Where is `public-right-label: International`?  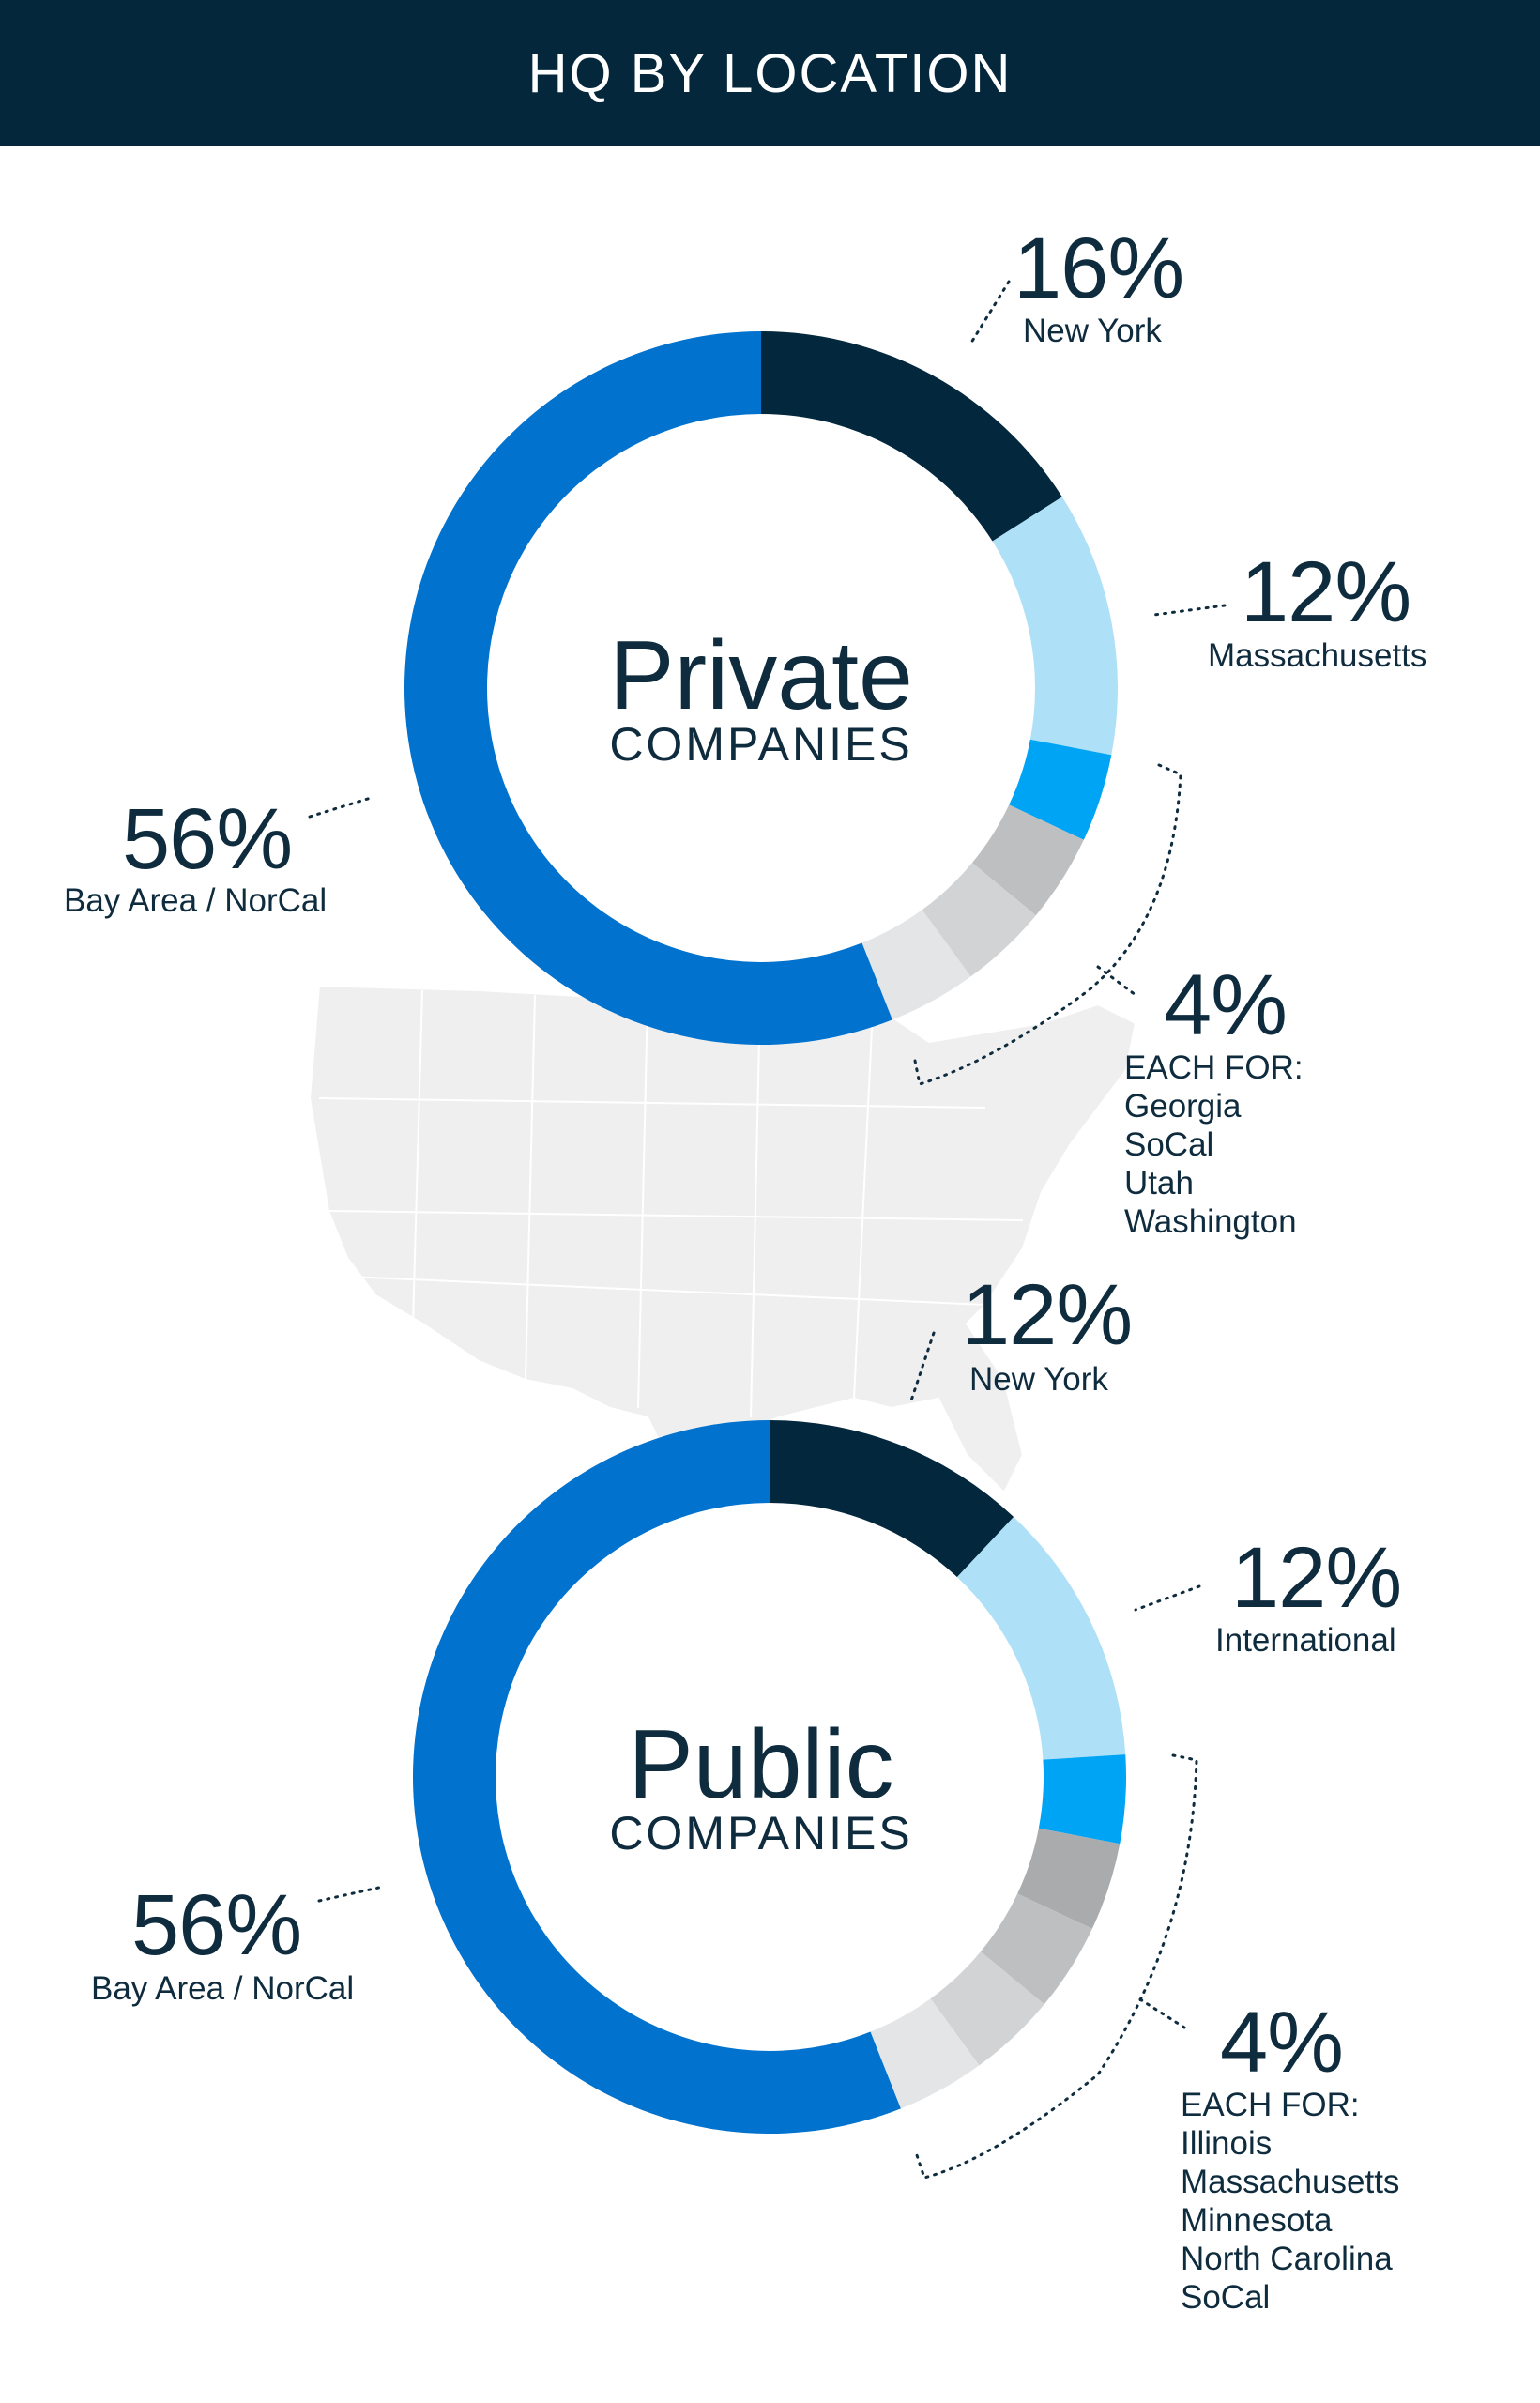 public-right-label: International is located at coordinates (1305, 1641).